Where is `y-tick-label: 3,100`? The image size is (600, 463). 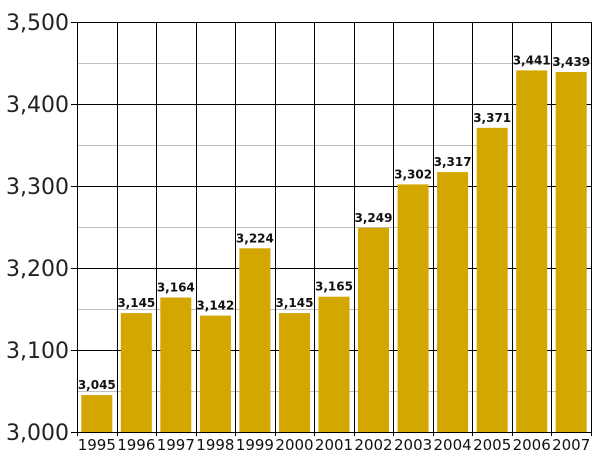 y-tick-label: 3,100 is located at coordinates (37, 351).